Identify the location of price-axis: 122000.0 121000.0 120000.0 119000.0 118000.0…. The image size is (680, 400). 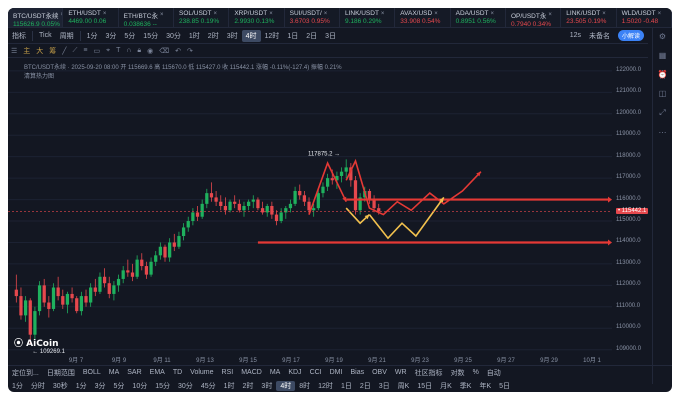
(632, 206).